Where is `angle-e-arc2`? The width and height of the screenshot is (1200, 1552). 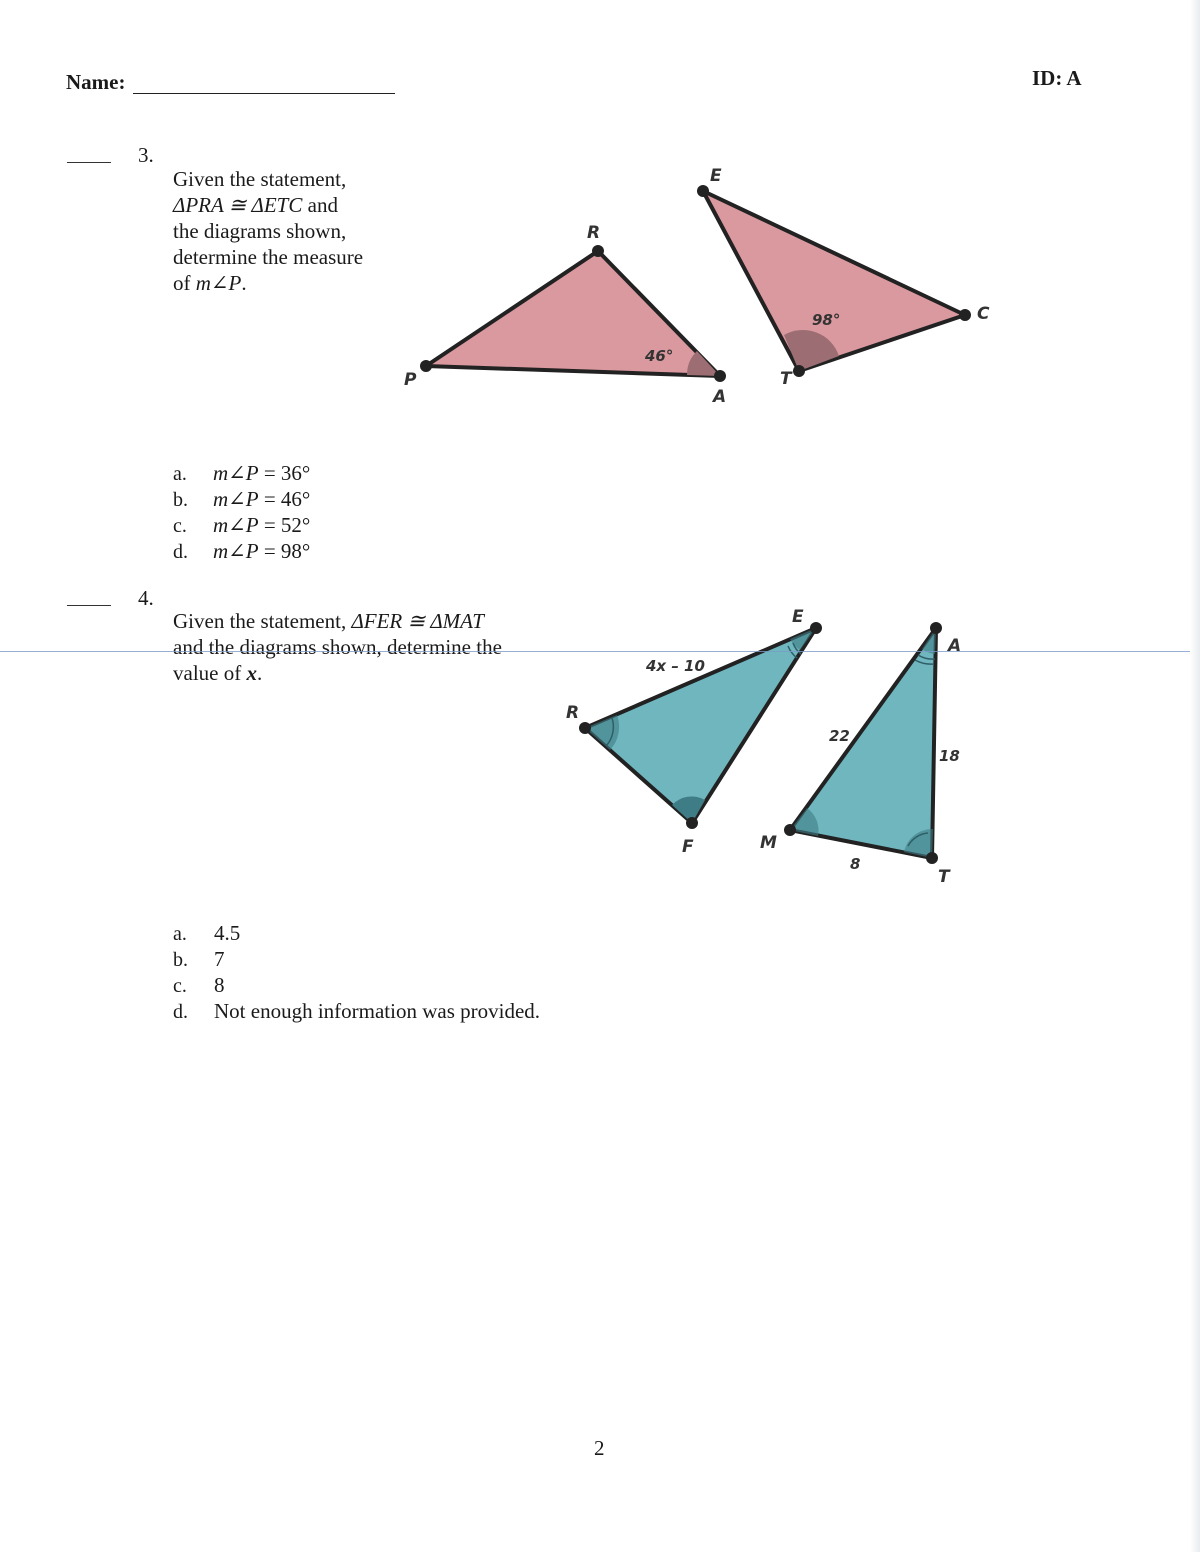
angle-e-arc2 is located at coordinates (792, 652).